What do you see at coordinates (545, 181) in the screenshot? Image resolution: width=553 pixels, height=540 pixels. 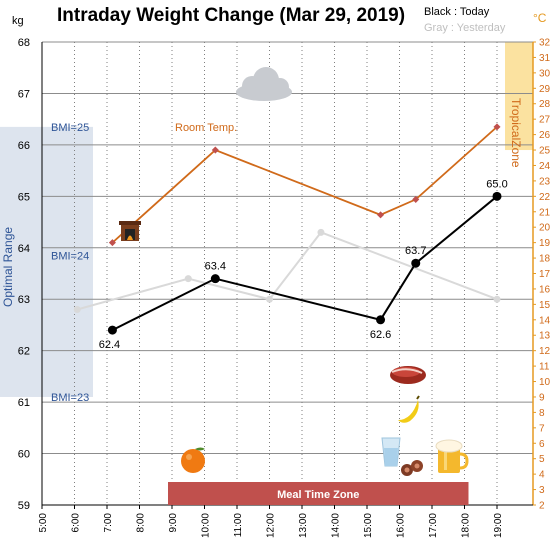 I see `right-tick-label: 23` at bounding box center [545, 181].